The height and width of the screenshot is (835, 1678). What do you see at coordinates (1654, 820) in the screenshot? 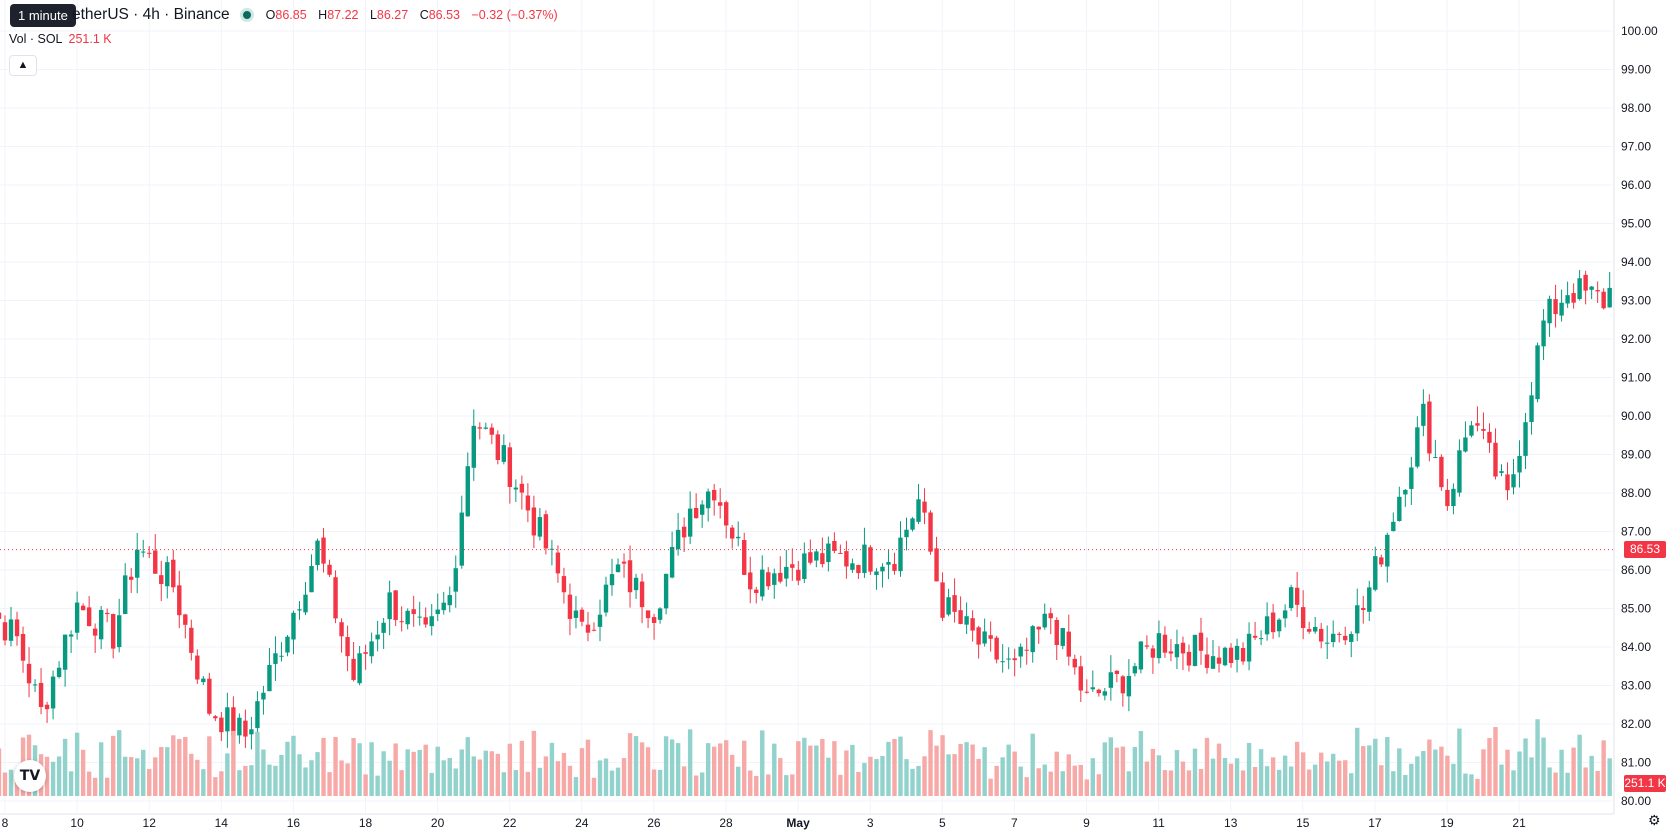
I see `gear-icon: ⚙` at bounding box center [1654, 820].